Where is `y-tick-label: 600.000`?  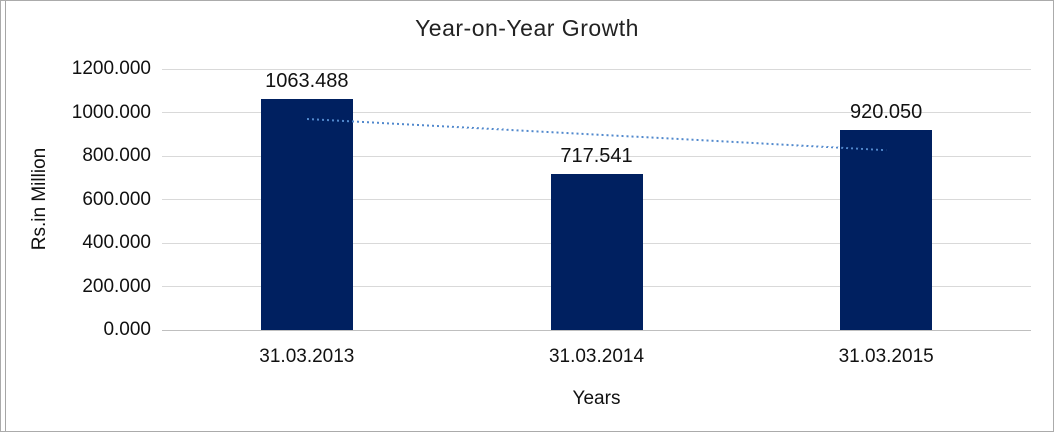 y-tick-label: 600.000 is located at coordinates (116, 199).